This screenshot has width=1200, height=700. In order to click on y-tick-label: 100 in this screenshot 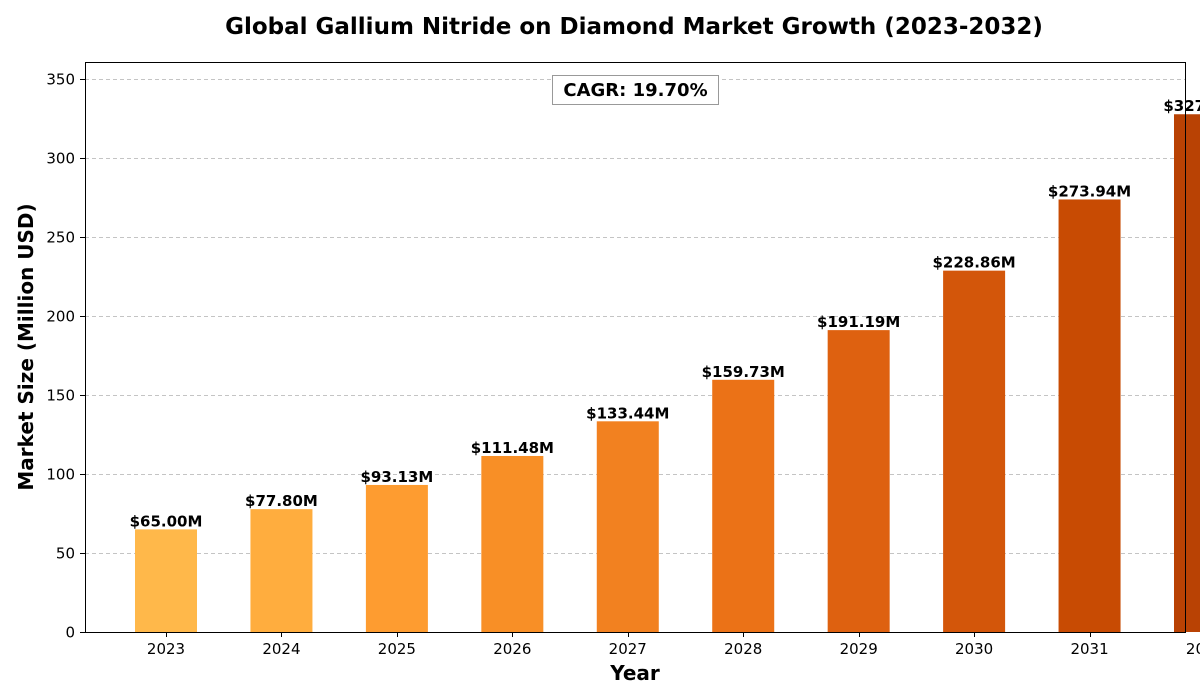, I will do `click(60, 475)`.